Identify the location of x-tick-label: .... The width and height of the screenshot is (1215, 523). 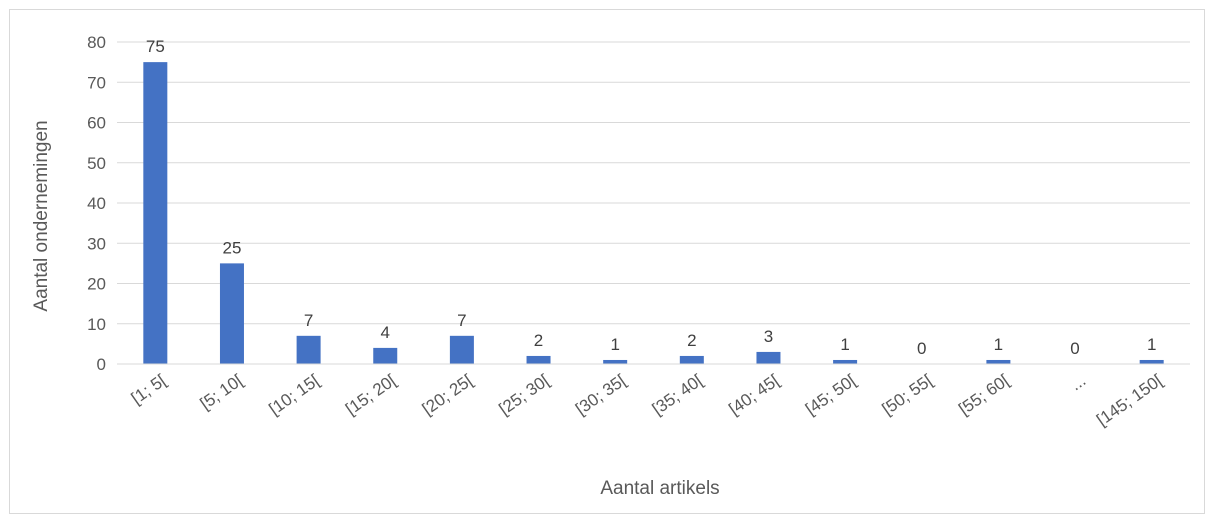
(1078, 383).